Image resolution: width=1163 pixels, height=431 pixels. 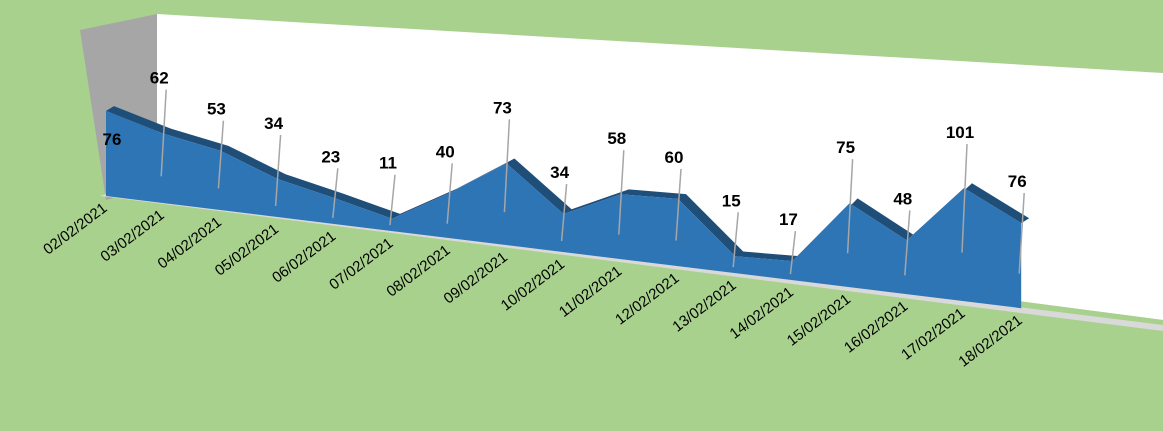 I want to click on data-label: 60, so click(x=674, y=157).